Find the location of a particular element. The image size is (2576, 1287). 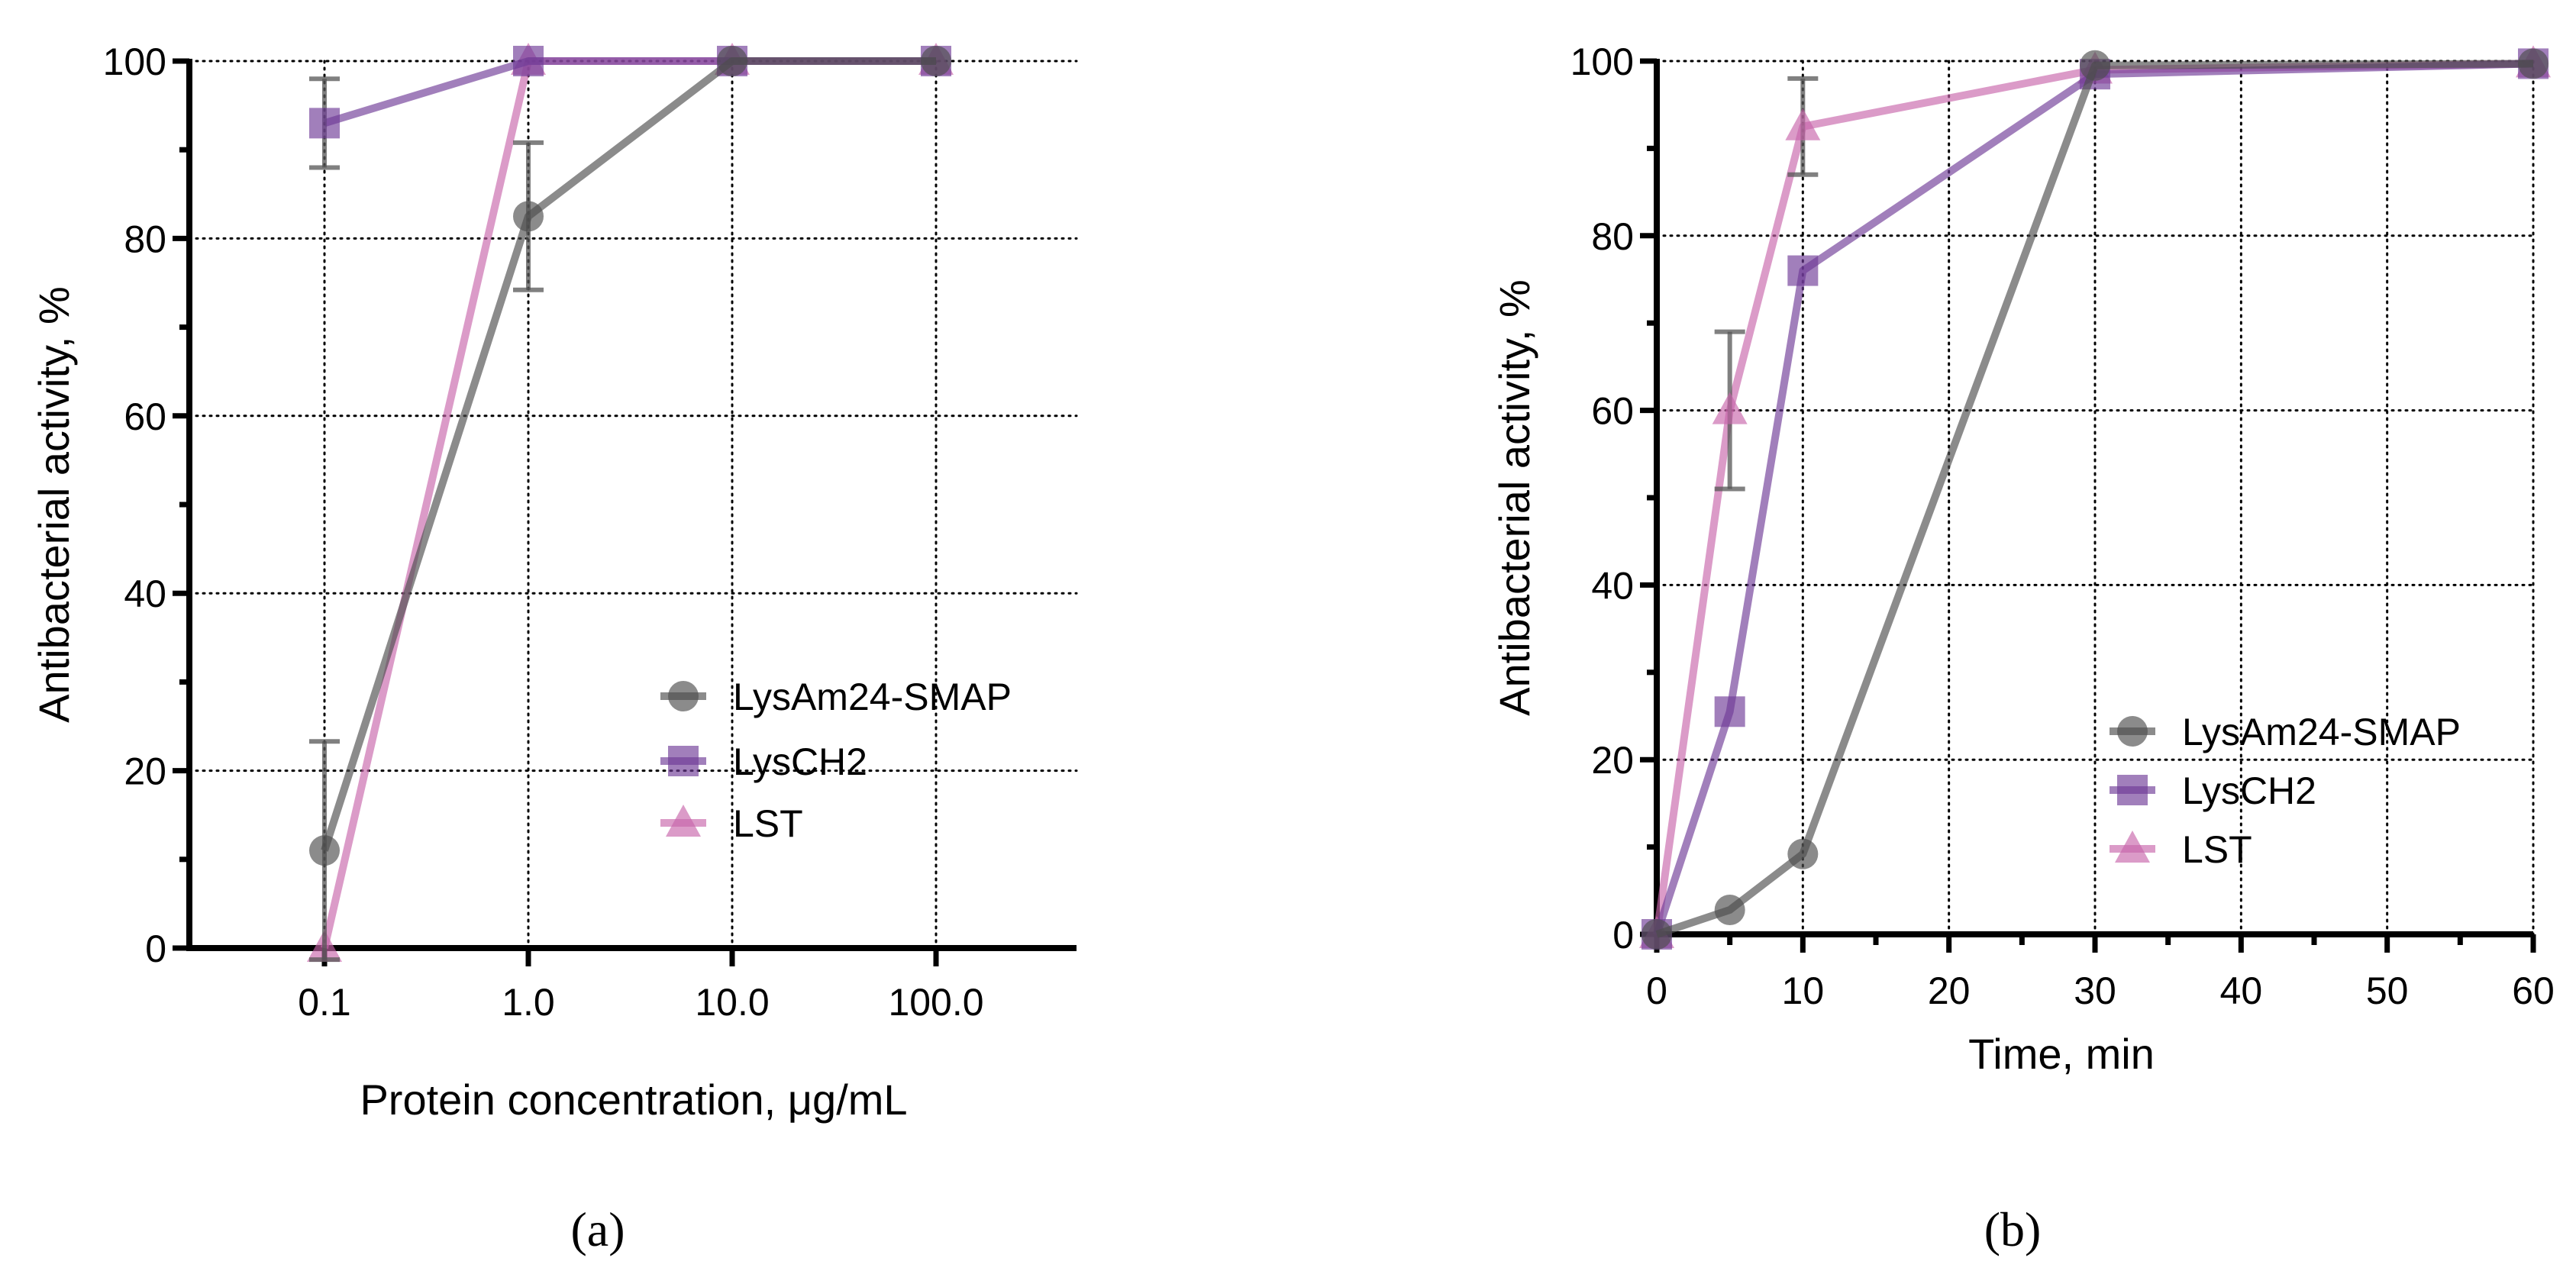

x-tick-label: 20 is located at coordinates (1949, 991).